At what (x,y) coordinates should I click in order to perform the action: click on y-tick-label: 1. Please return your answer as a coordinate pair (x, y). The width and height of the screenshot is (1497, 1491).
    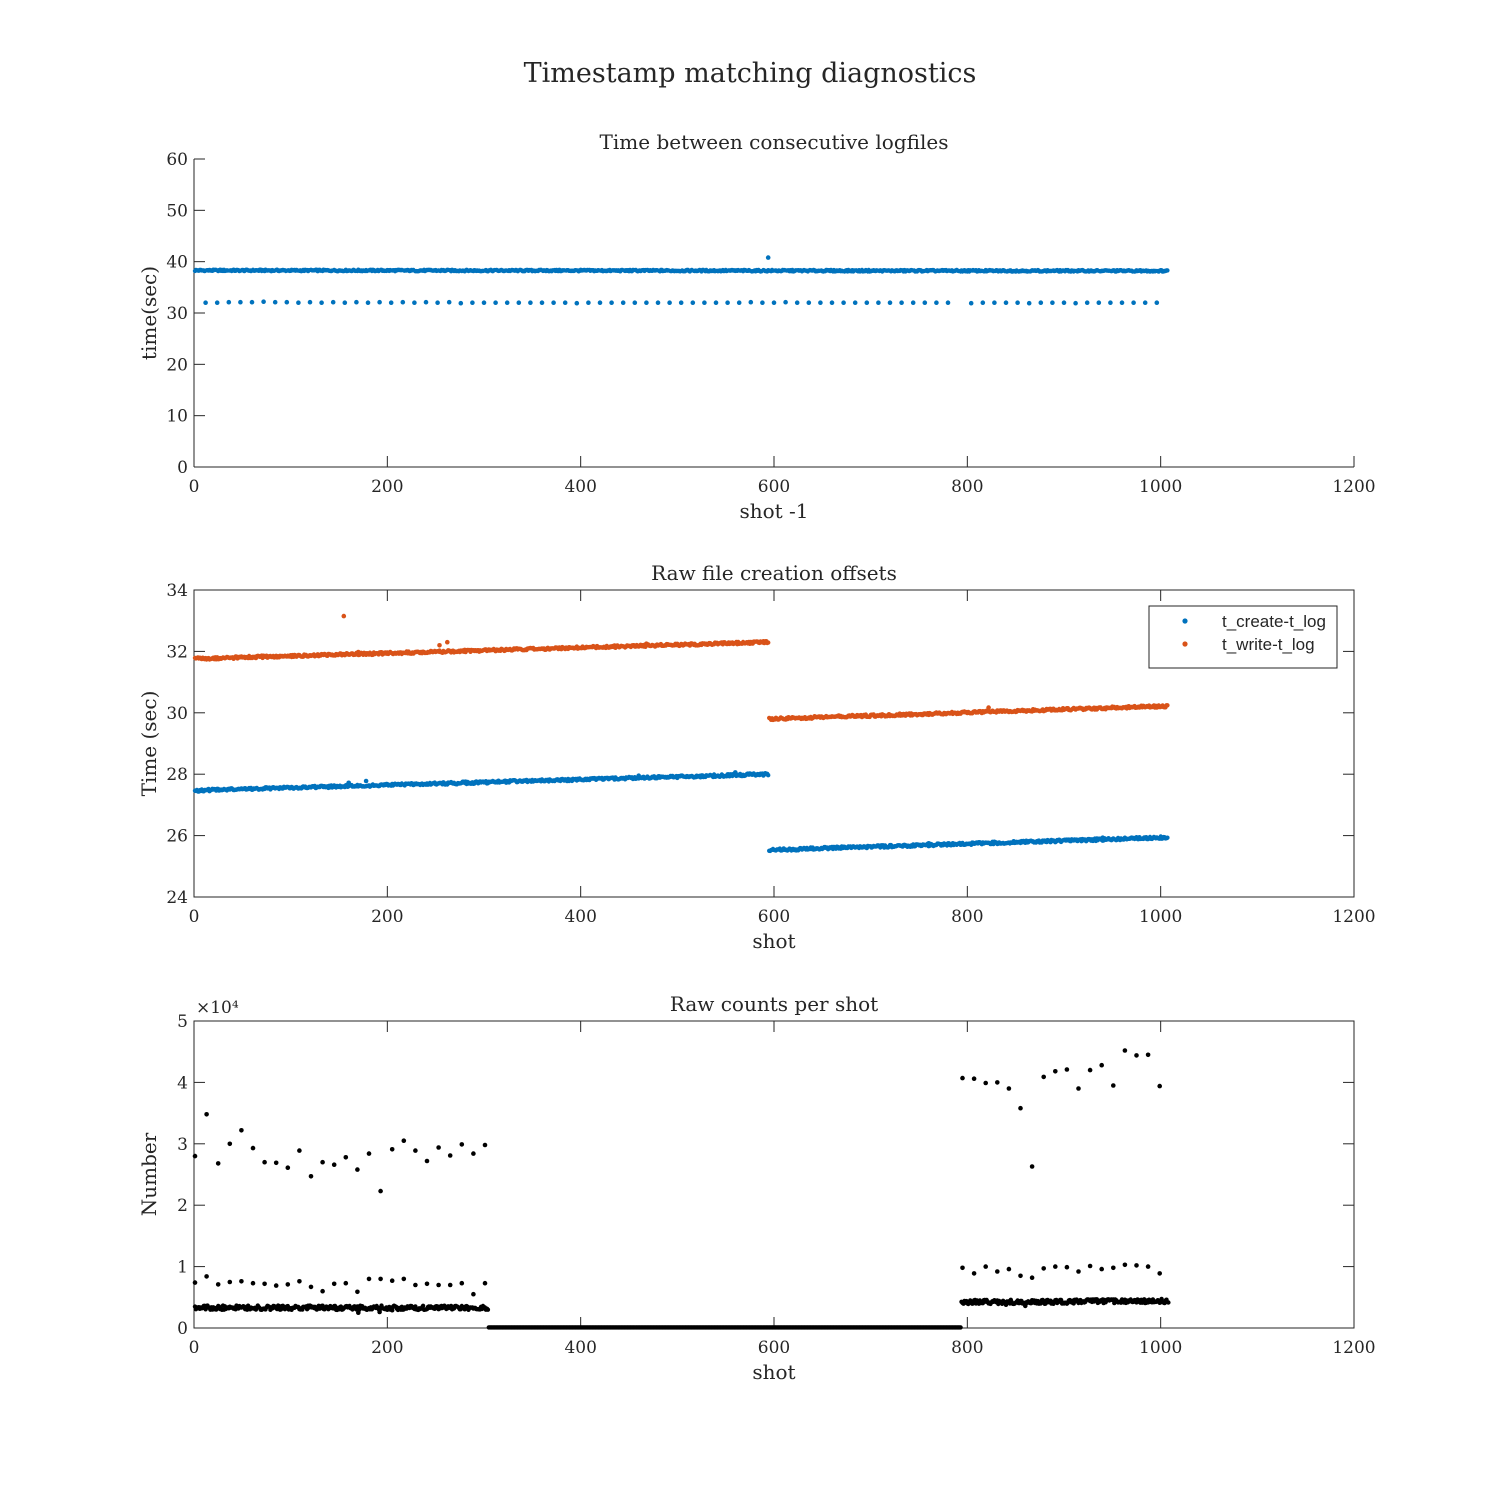
    Looking at the image, I should click on (182, 1268).